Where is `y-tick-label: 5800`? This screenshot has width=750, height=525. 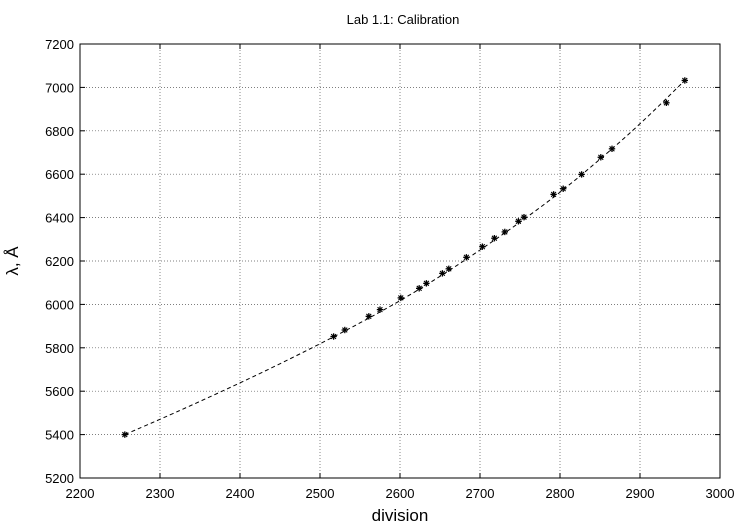
y-tick-label: 5800 is located at coordinates (59, 348).